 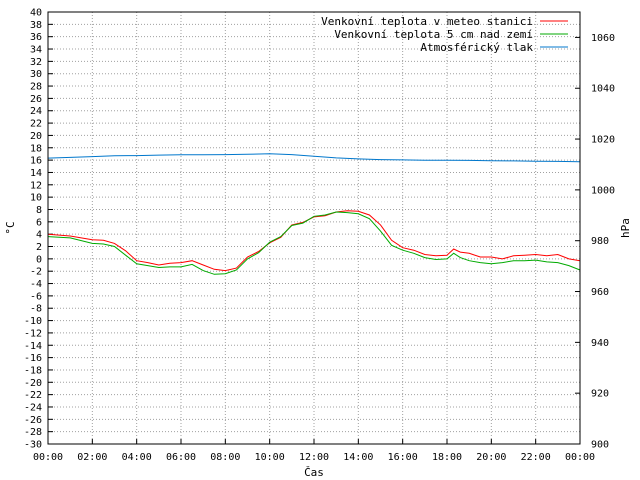 What do you see at coordinates (36, 272) in the screenshot?
I see `y-left-tick-label: -2` at bounding box center [36, 272].